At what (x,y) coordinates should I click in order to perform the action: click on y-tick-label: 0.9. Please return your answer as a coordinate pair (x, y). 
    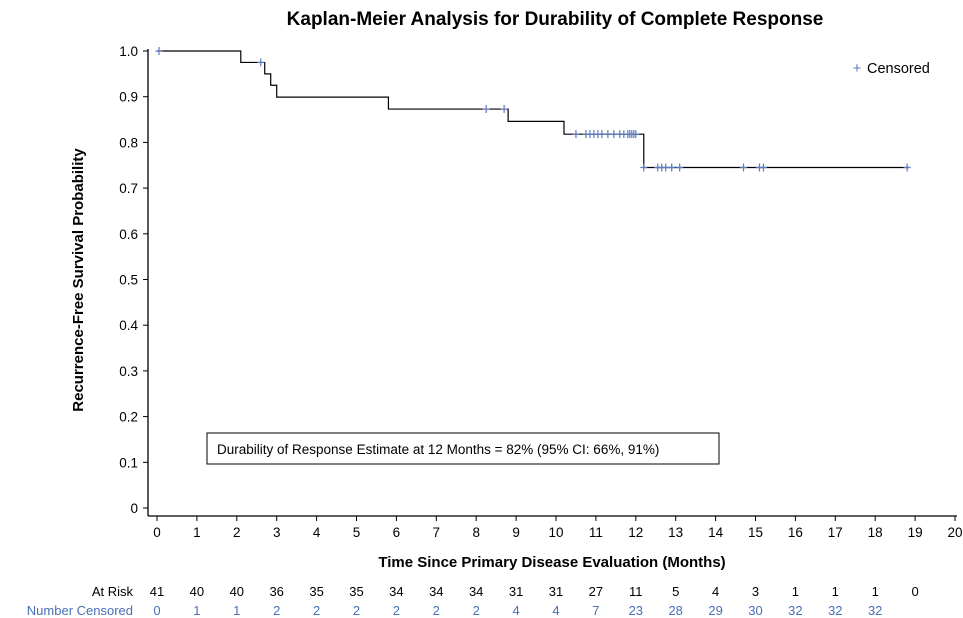
    Looking at the image, I should click on (128, 97).